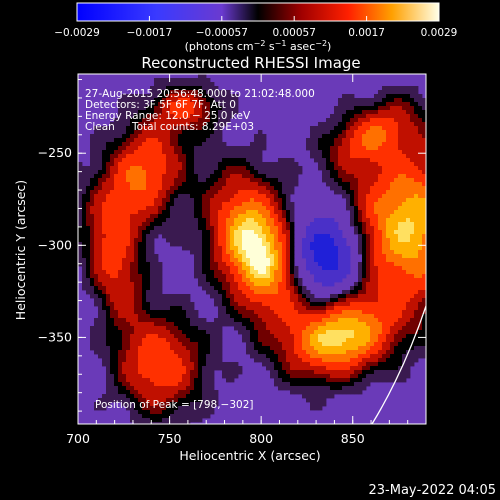 The image size is (500, 500). Describe the element at coordinates (150, 33) in the screenshot. I see `colorbar-tick-label: −0.0017` at that location.